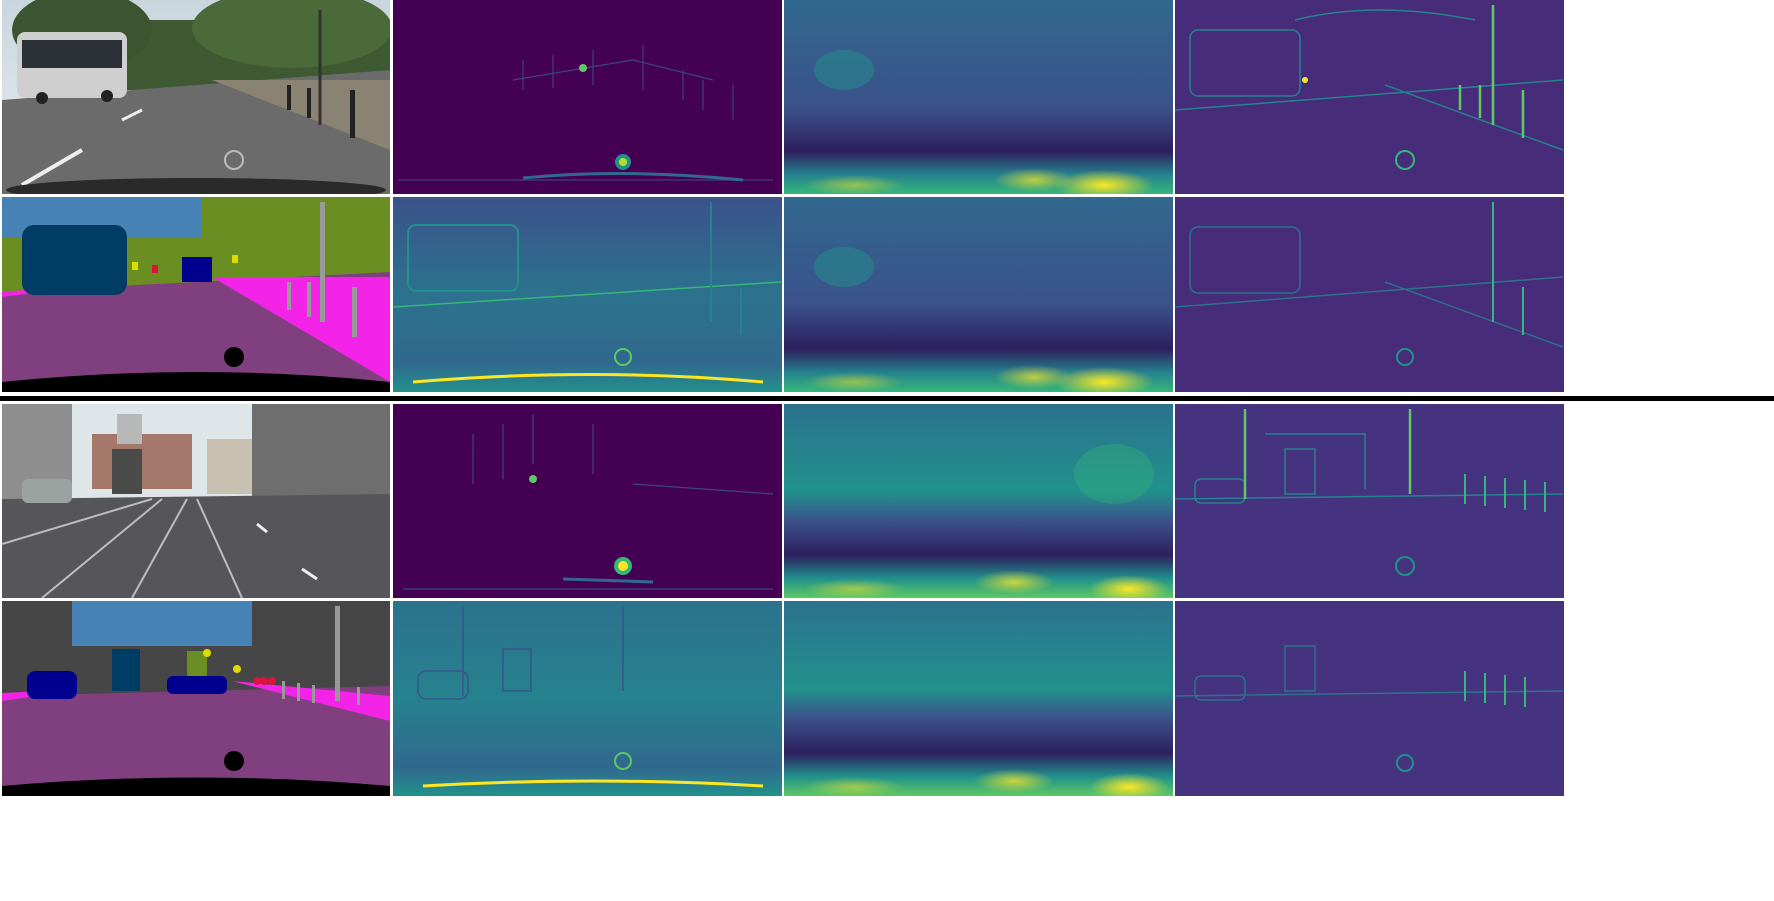 The image size is (1774, 901). What do you see at coordinates (978, 501) in the screenshot?
I see `scene2-heatmap-smooth` at bounding box center [978, 501].